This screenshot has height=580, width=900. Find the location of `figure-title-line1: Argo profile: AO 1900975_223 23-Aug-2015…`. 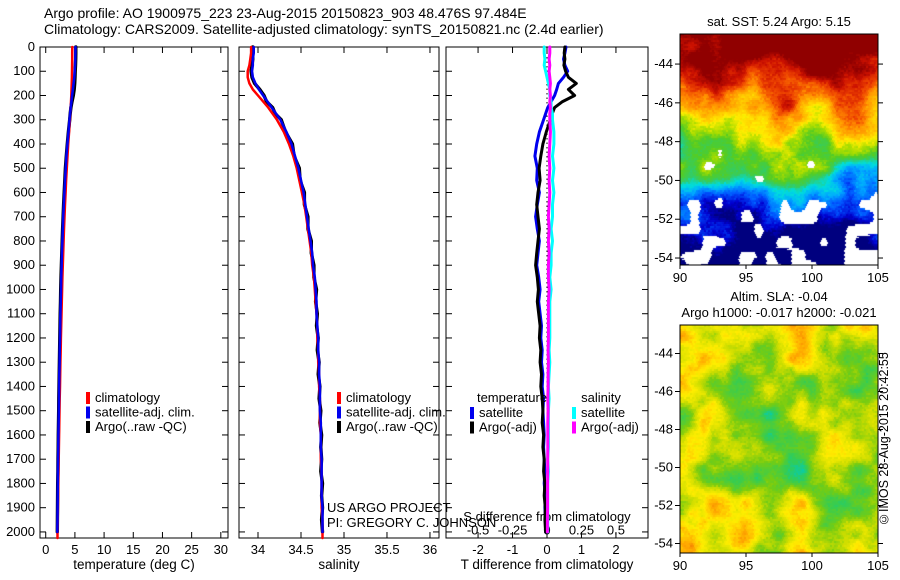

figure-title-line1: Argo profile: AO 1900975_223 23-Aug-2015… is located at coordinates (285, 13).